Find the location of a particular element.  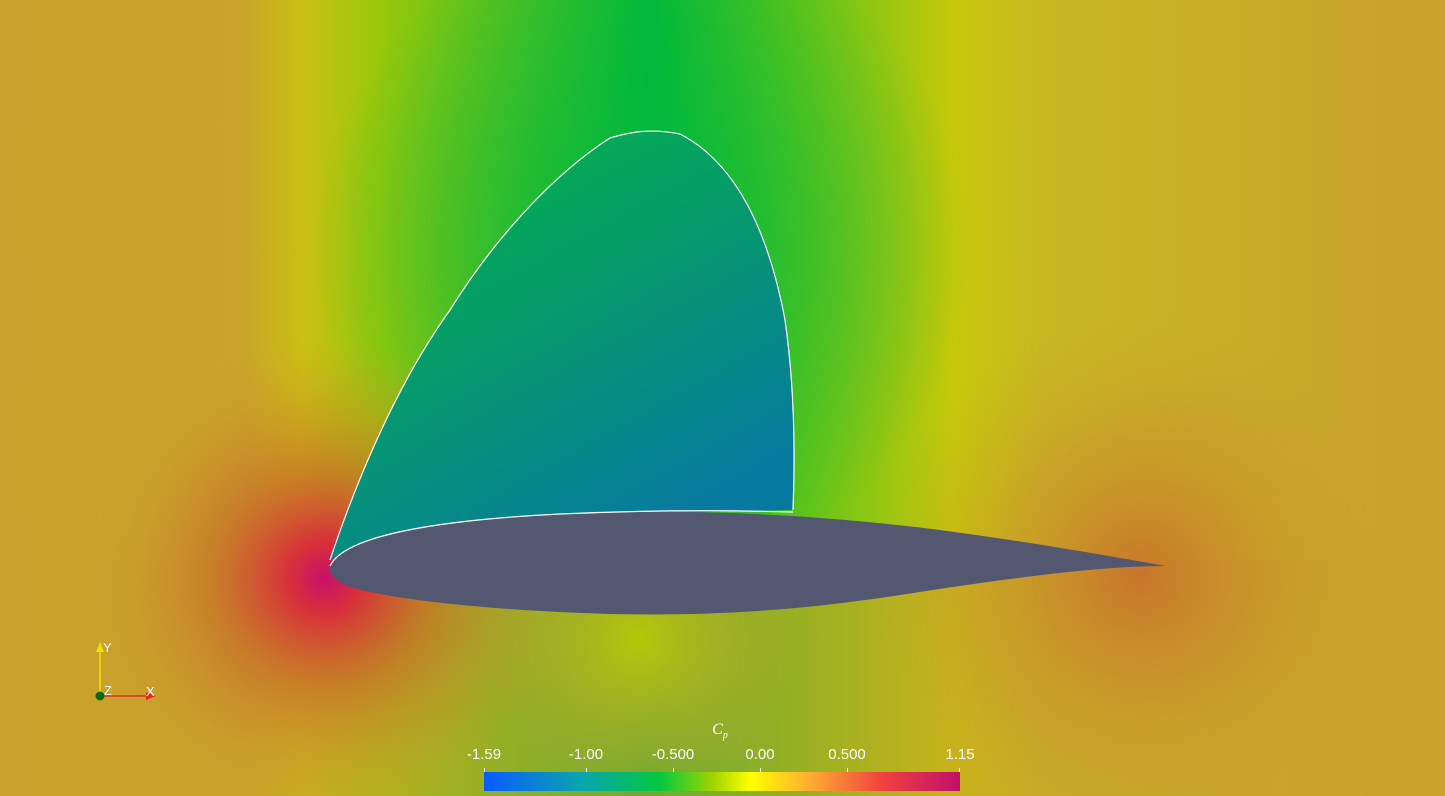

colorbar-title-main: C is located at coordinates (717, 729).